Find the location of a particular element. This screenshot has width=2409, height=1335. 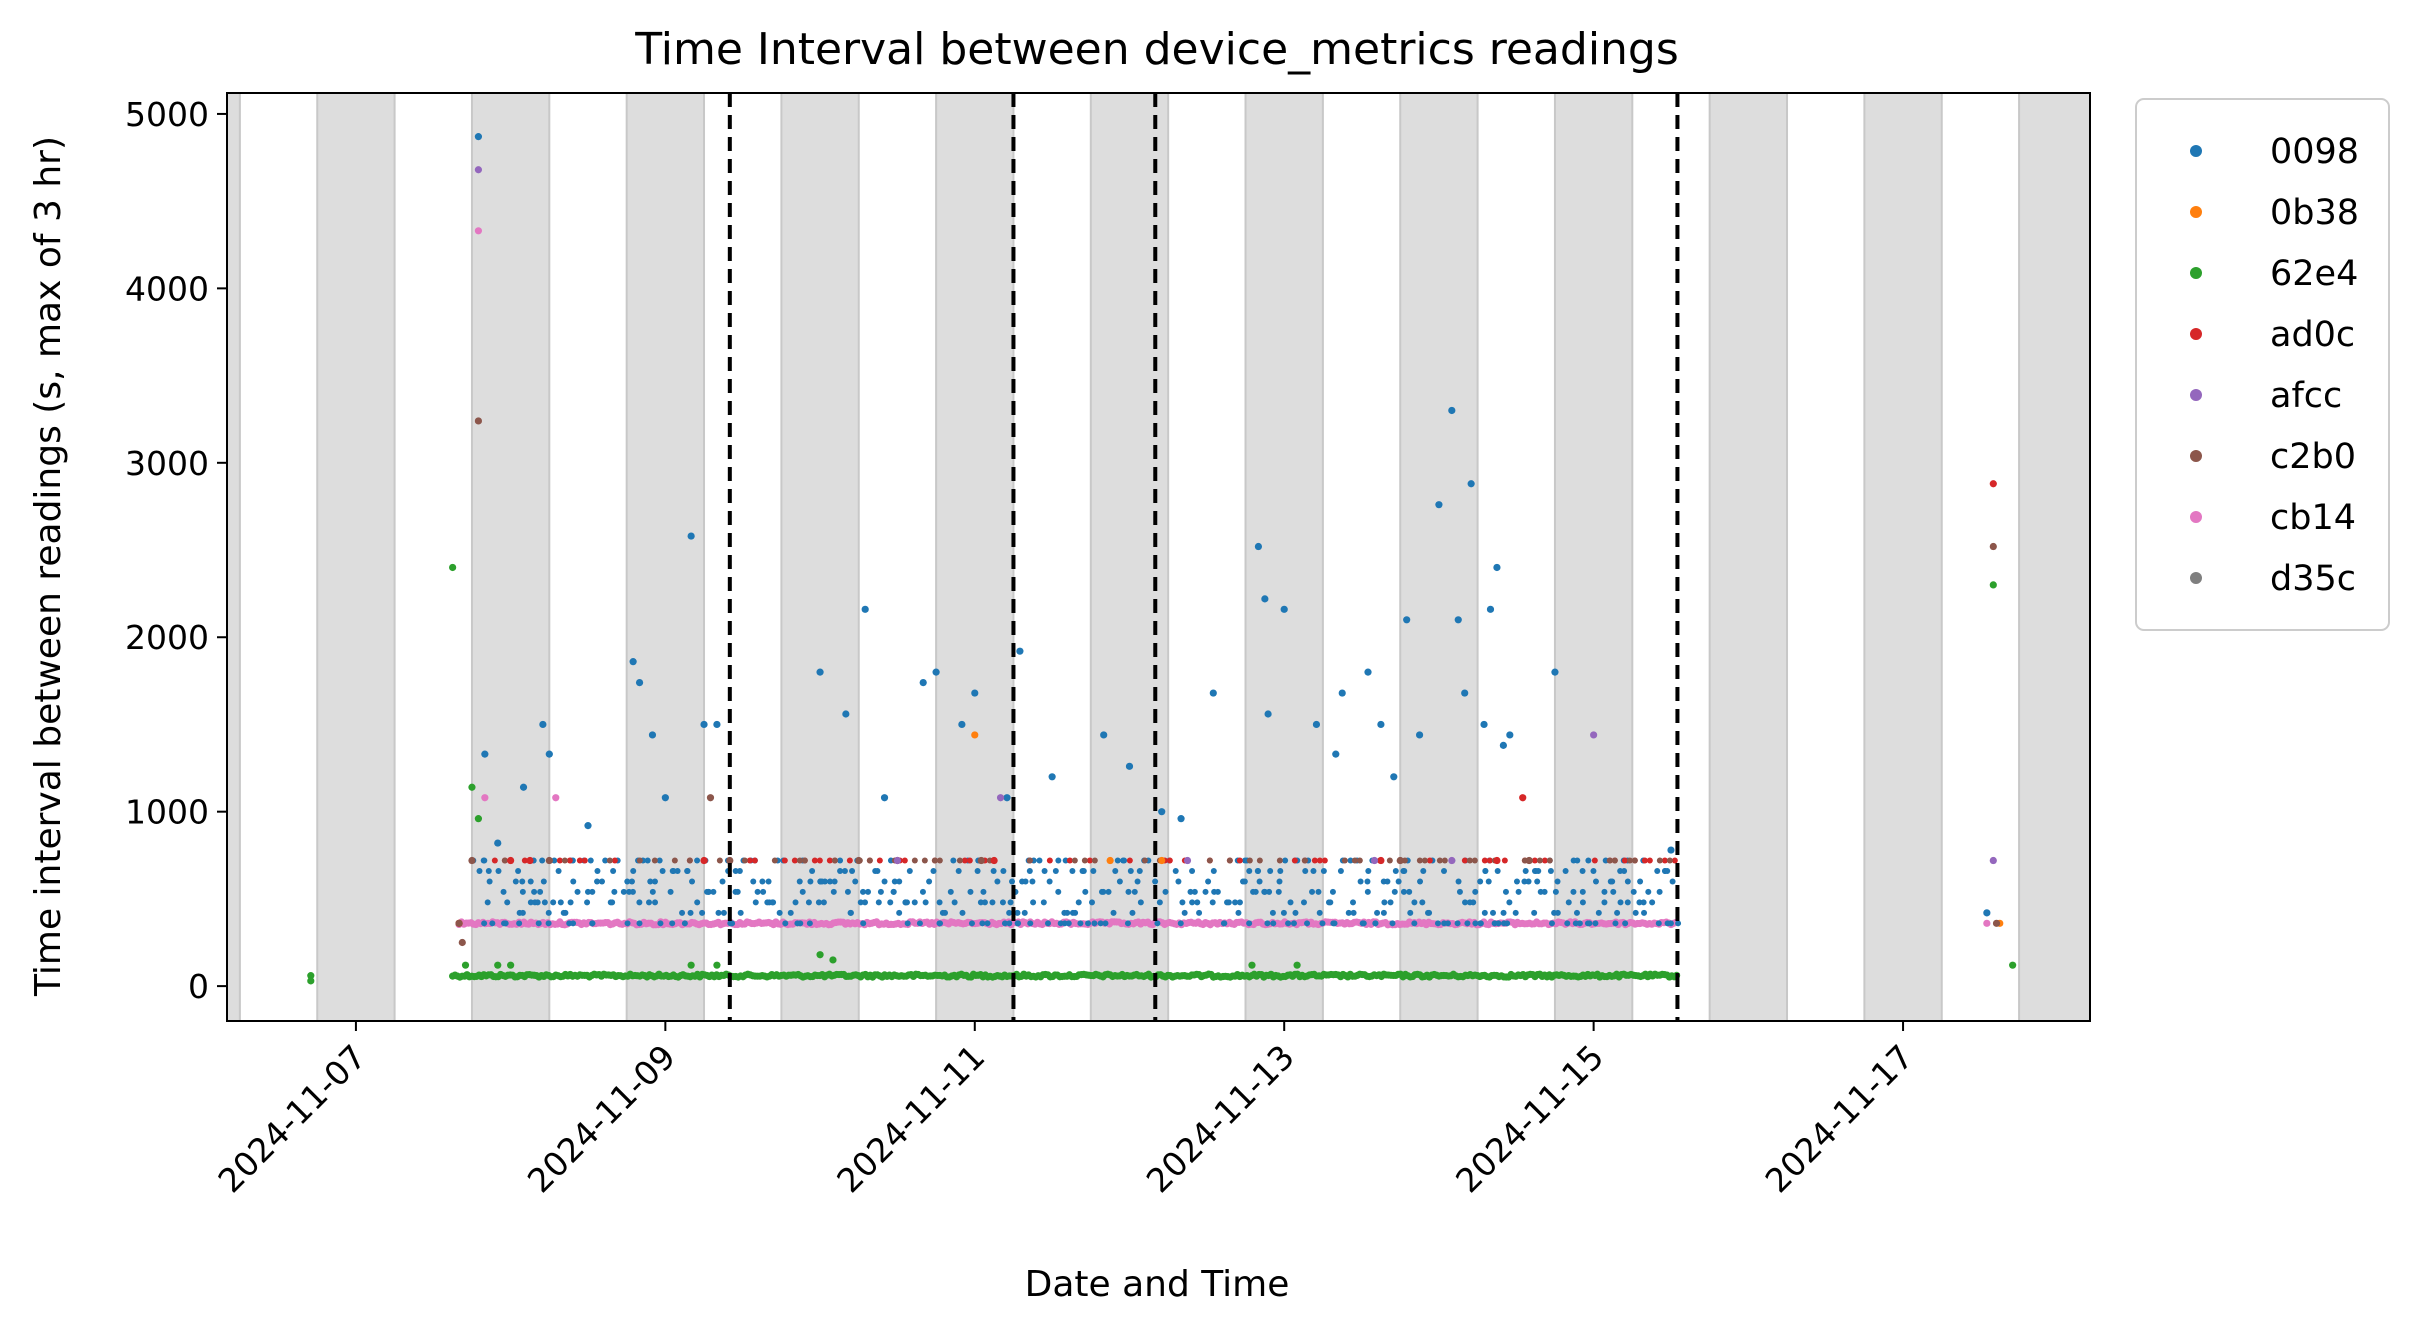

data-point-cb14 is located at coordinates (485, 798).